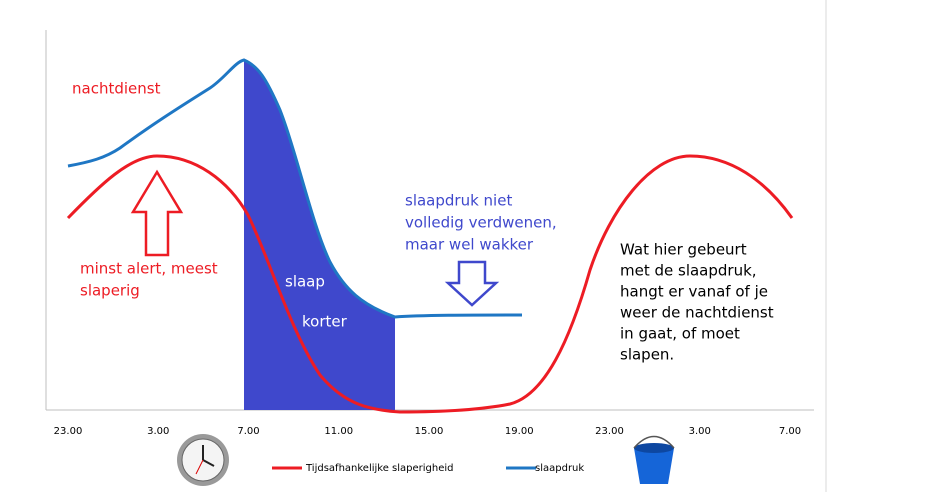 This screenshot has width=936, height=492. Describe the element at coordinates (519, 431) in the screenshot. I see `x-tick-label: 19.00` at that location.